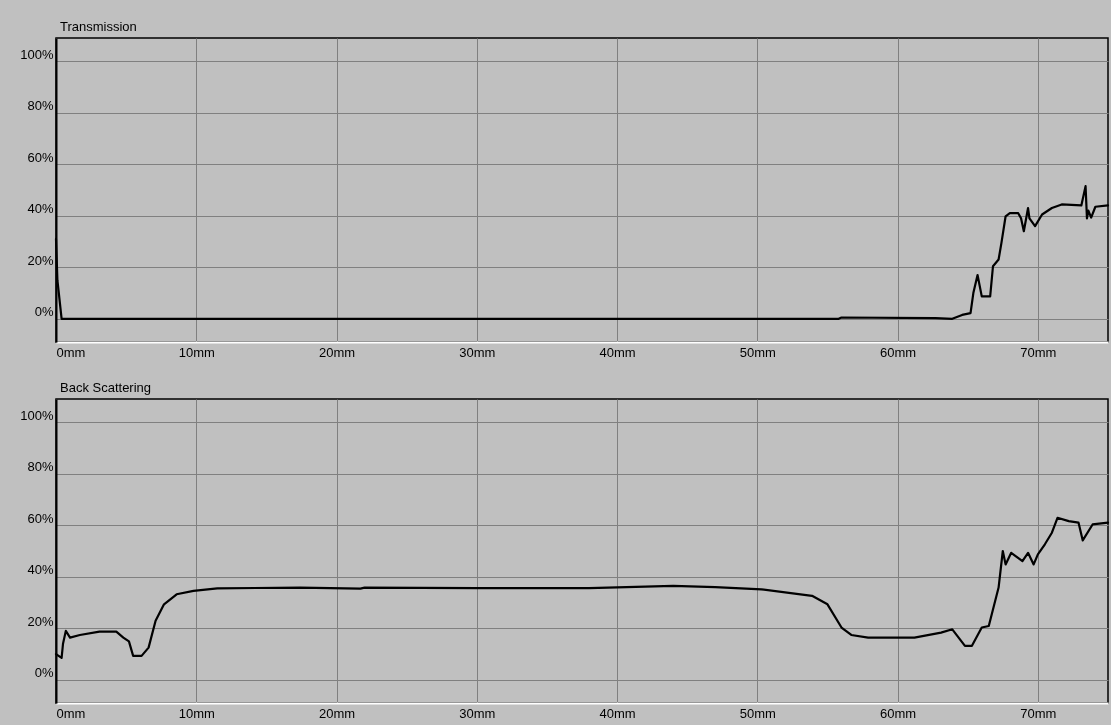 This screenshot has height=725, width=1111. What do you see at coordinates (98, 26) in the screenshot?
I see `chart-title: Transmission` at bounding box center [98, 26].